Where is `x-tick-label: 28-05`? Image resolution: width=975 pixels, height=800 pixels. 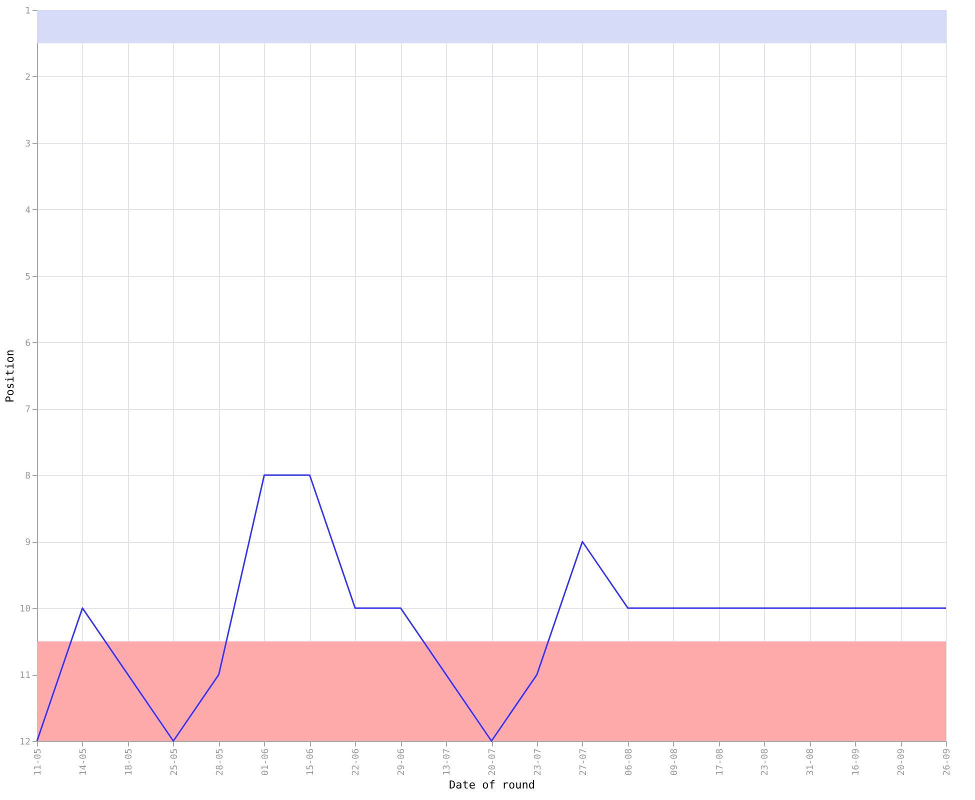
x-tick-label: 28-05 is located at coordinates (220, 762).